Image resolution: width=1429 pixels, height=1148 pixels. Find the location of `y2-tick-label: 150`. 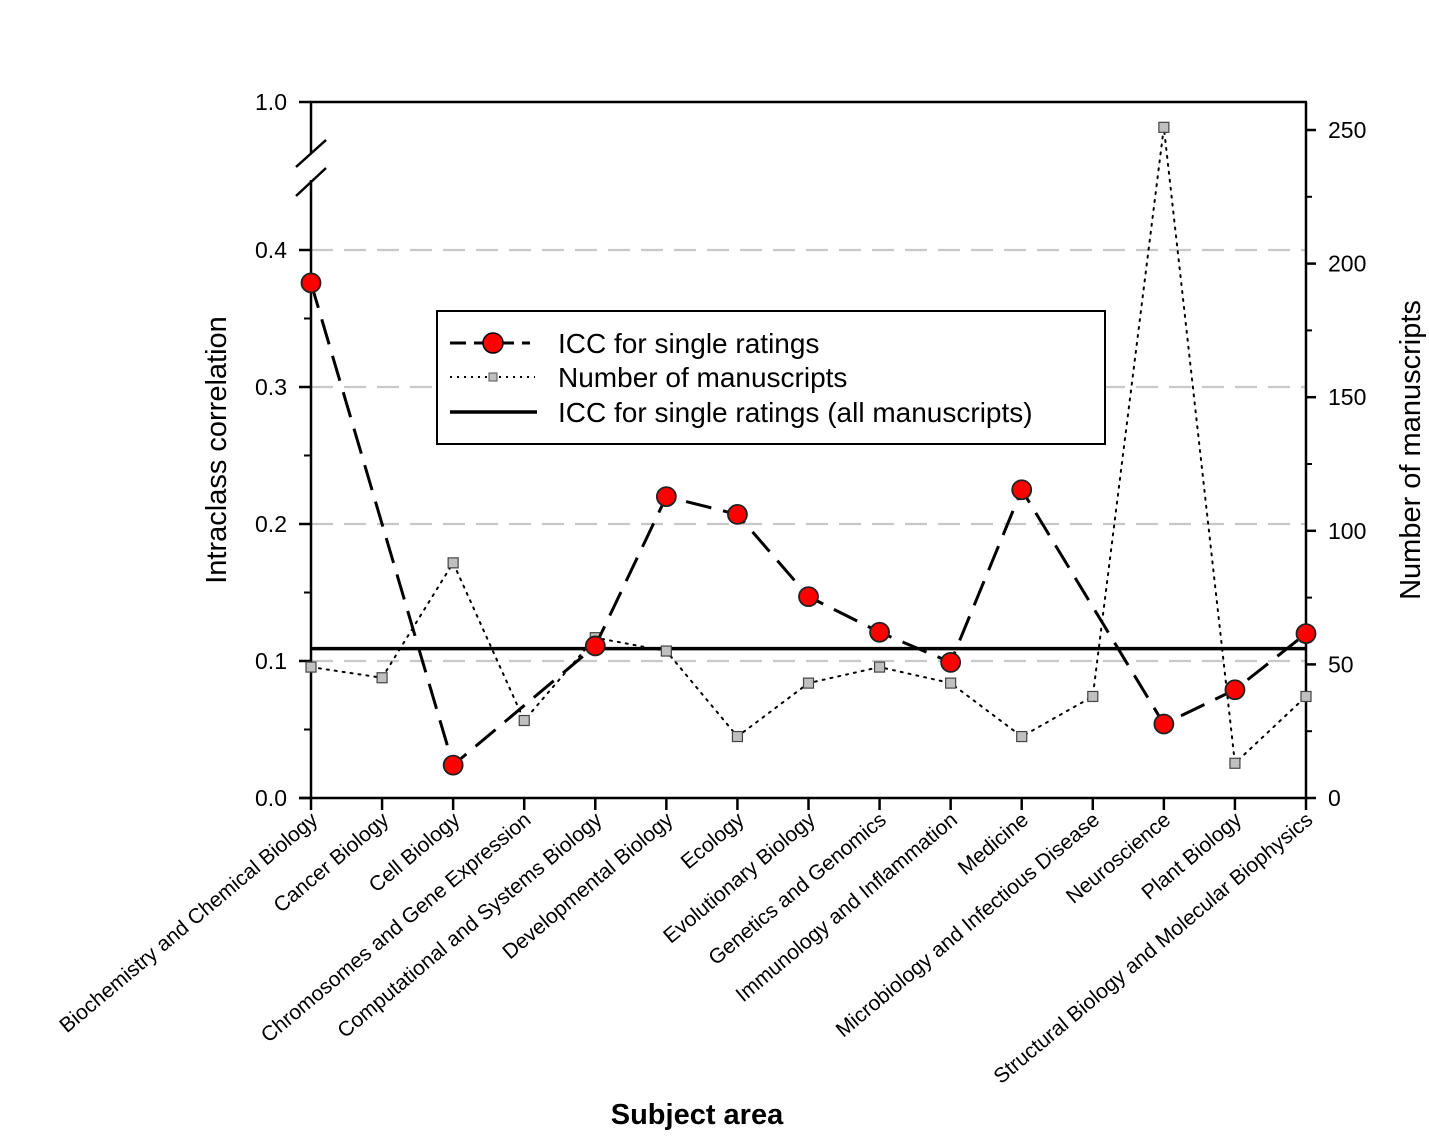

y2-tick-label: 150 is located at coordinates (1347, 397).